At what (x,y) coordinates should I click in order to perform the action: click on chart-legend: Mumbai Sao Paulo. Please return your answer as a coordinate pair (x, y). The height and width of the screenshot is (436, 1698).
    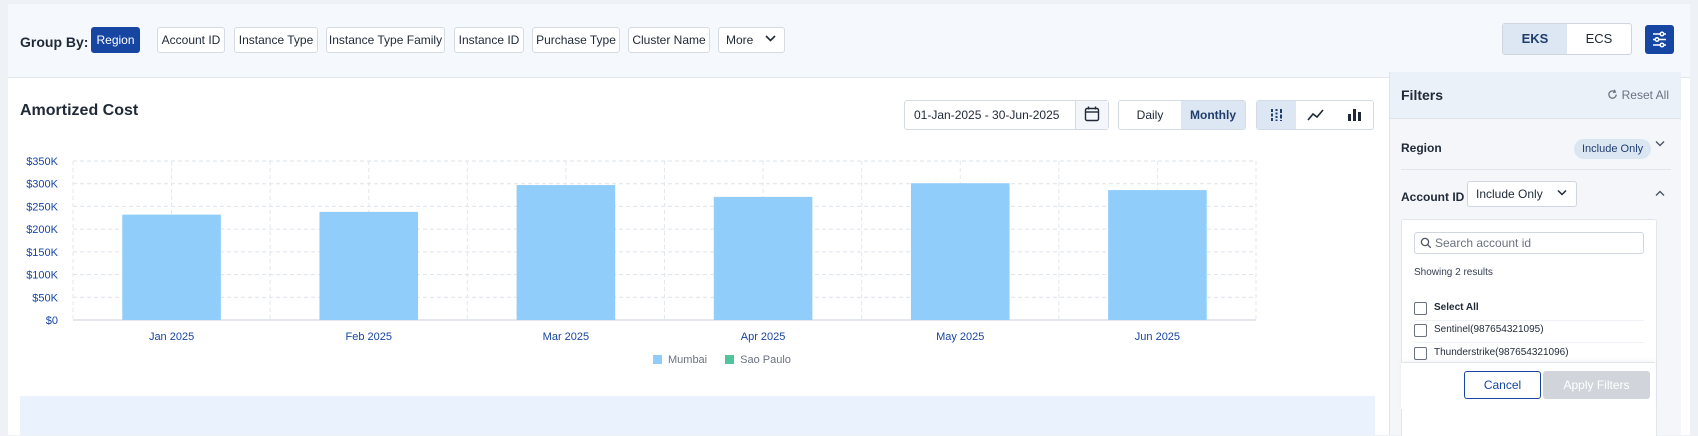
    Looking at the image, I should click on (722, 360).